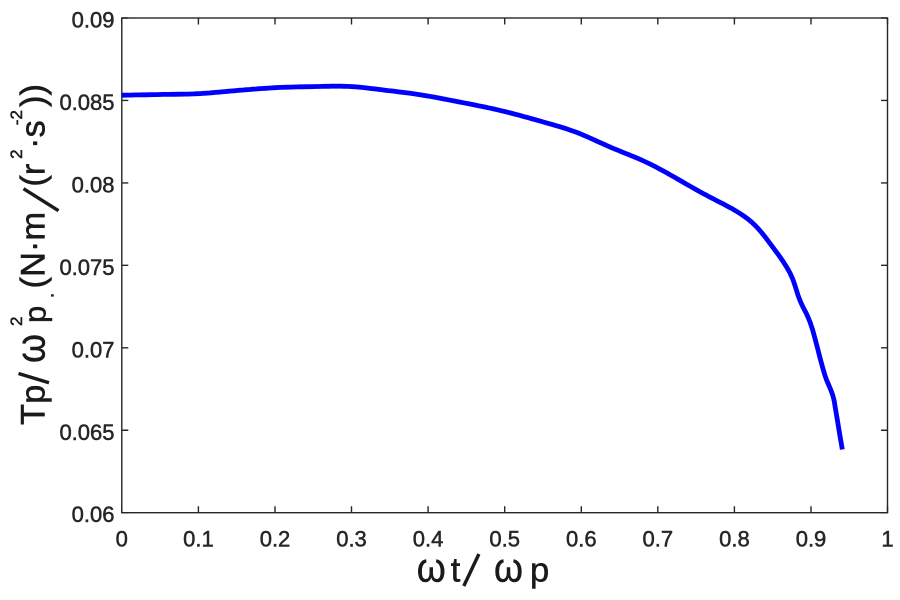 Image resolution: width=900 pixels, height=600 pixels. I want to click on svg-text: 0.09, so click(93, 20).